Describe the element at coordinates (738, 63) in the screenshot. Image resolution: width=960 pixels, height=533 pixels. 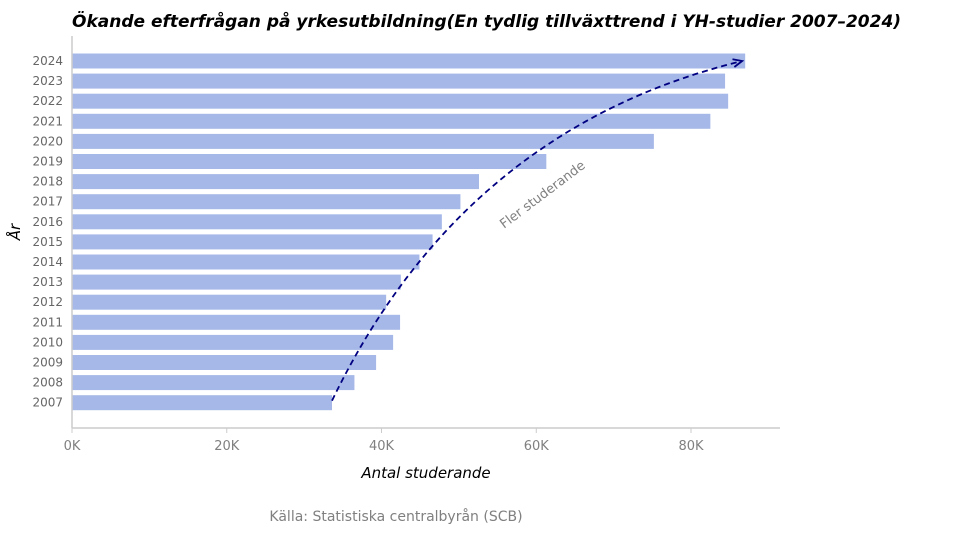
I see `trend-arrow-head` at that location.